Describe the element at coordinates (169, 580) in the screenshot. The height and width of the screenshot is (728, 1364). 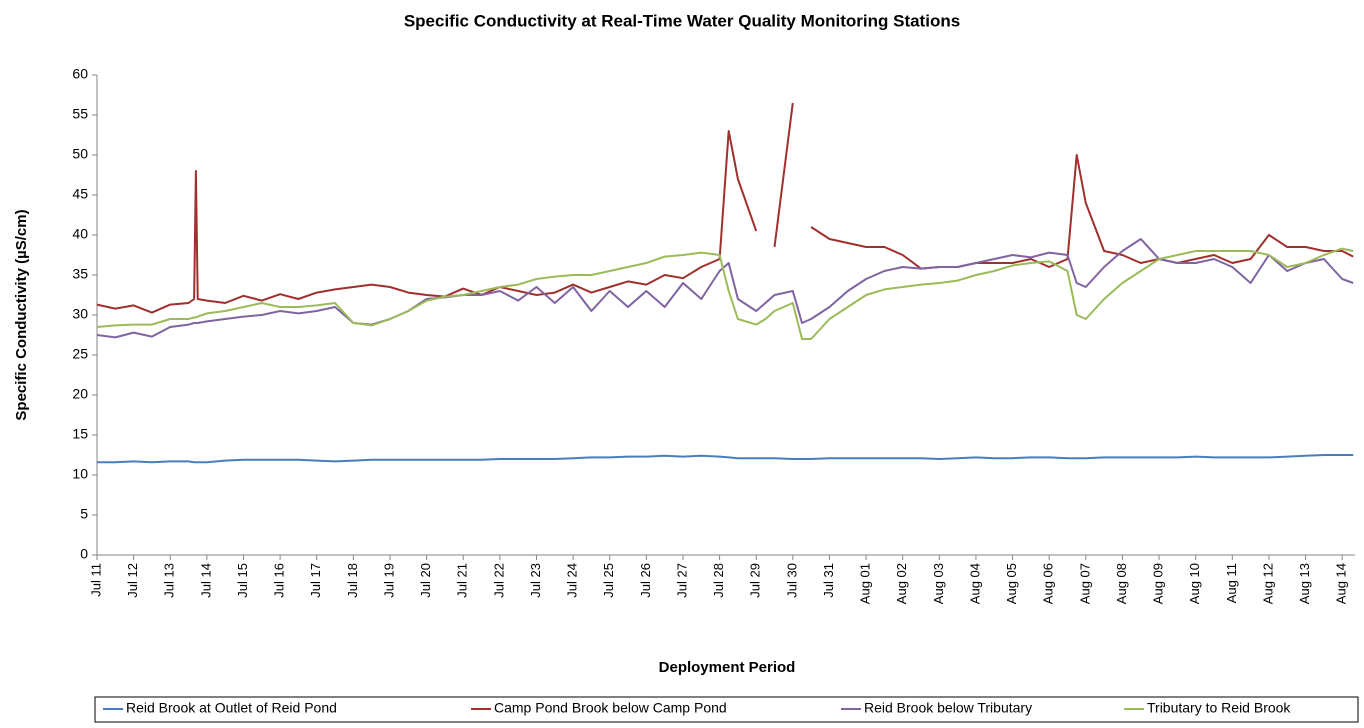
I see `x-tick-label: Jul 13` at that location.